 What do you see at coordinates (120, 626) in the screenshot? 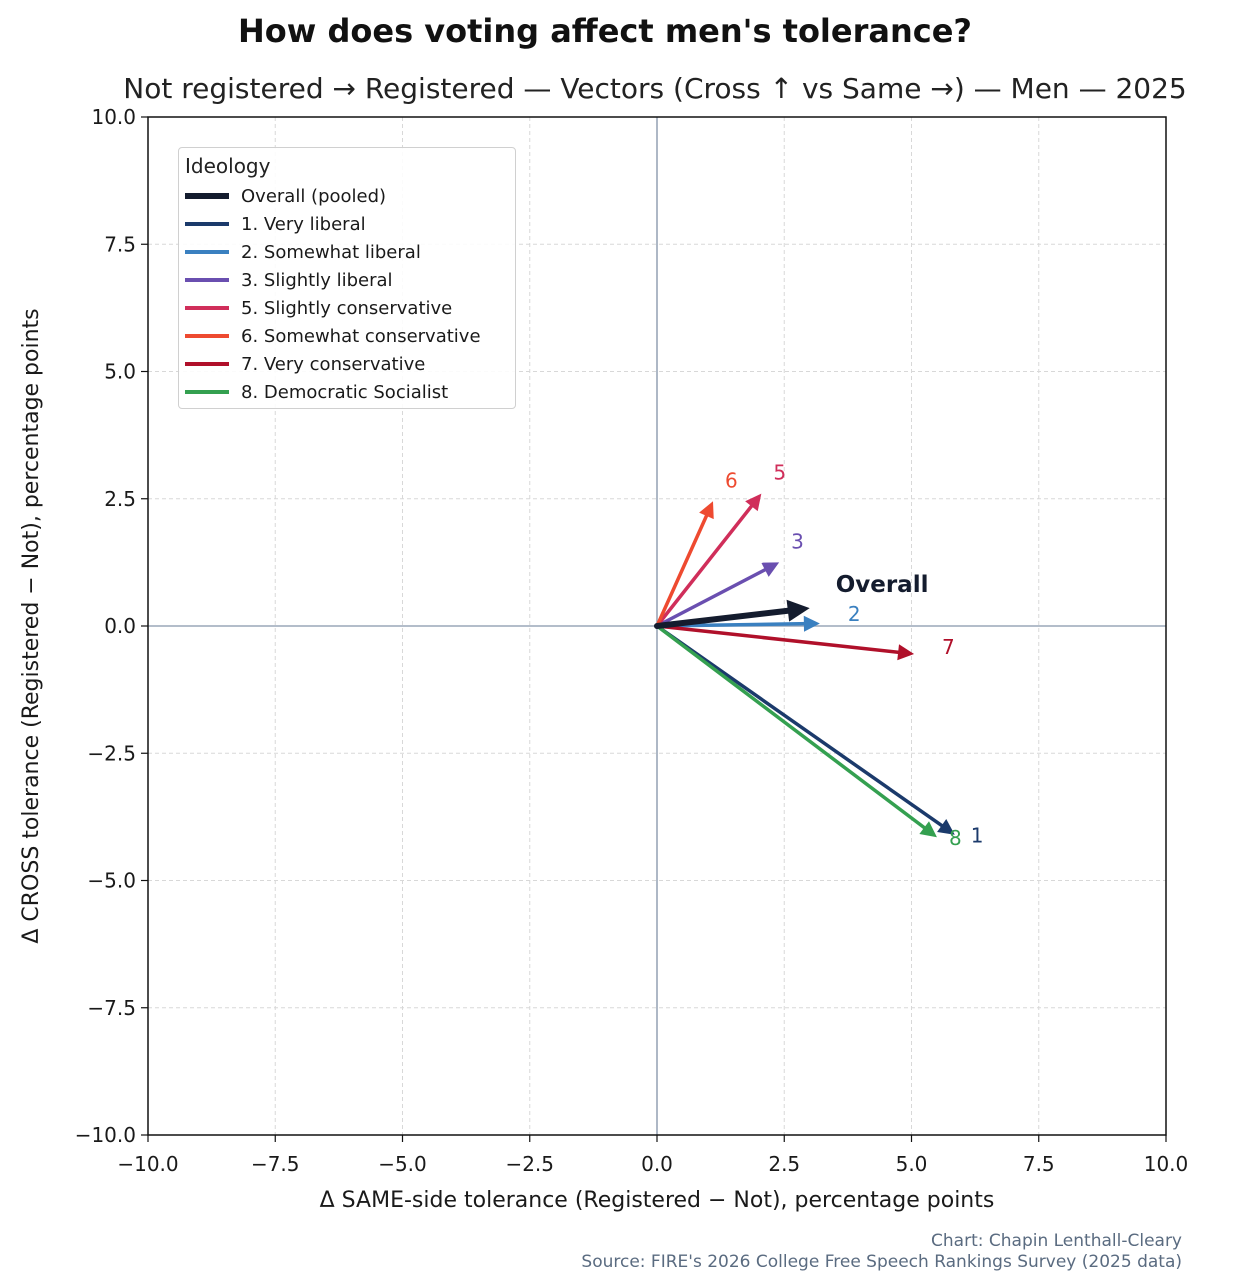
I see `y-tick-label: 0.0` at bounding box center [120, 626].